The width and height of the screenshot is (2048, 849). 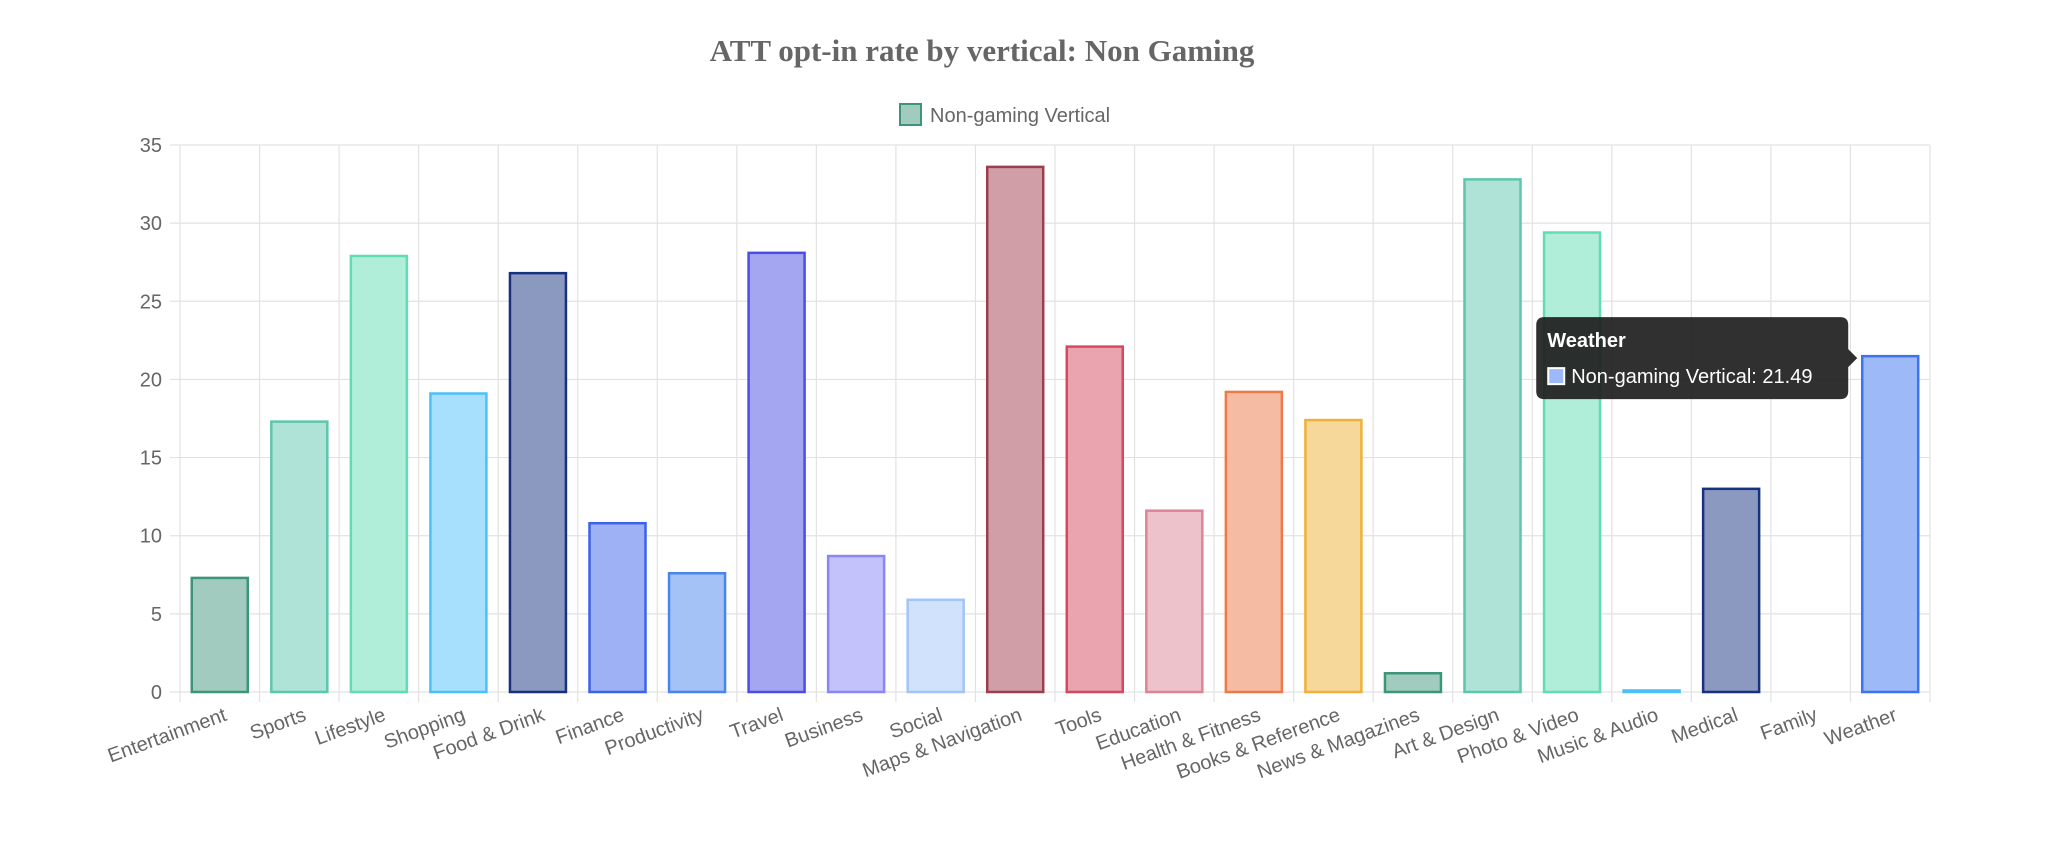 What do you see at coordinates (935, 646) in the screenshot?
I see `bar-social` at bounding box center [935, 646].